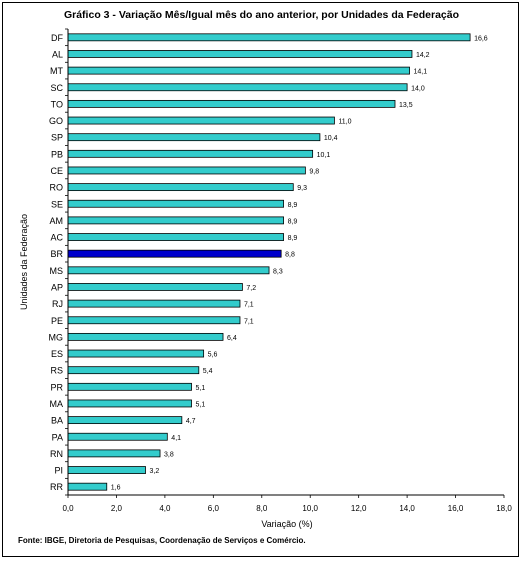 The height and width of the screenshot is (561, 523). Describe the element at coordinates (418, 88) in the screenshot. I see `value-label-sc: 14,0` at that location.